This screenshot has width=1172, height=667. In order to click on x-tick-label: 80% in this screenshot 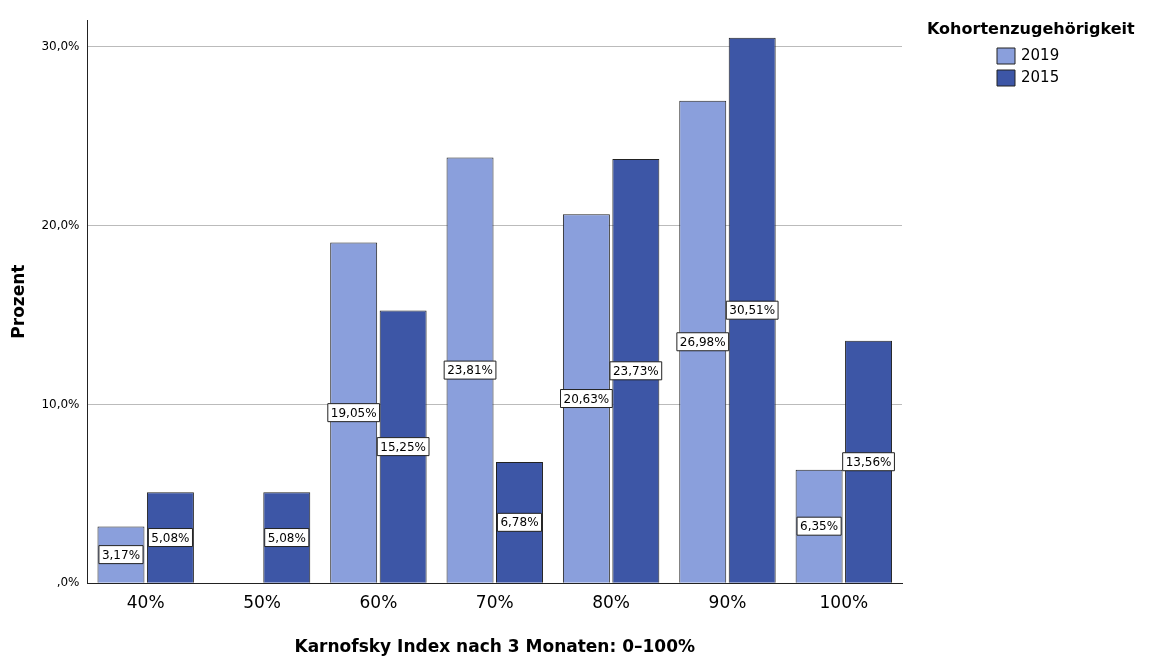, I will do `click(611, 601)`.